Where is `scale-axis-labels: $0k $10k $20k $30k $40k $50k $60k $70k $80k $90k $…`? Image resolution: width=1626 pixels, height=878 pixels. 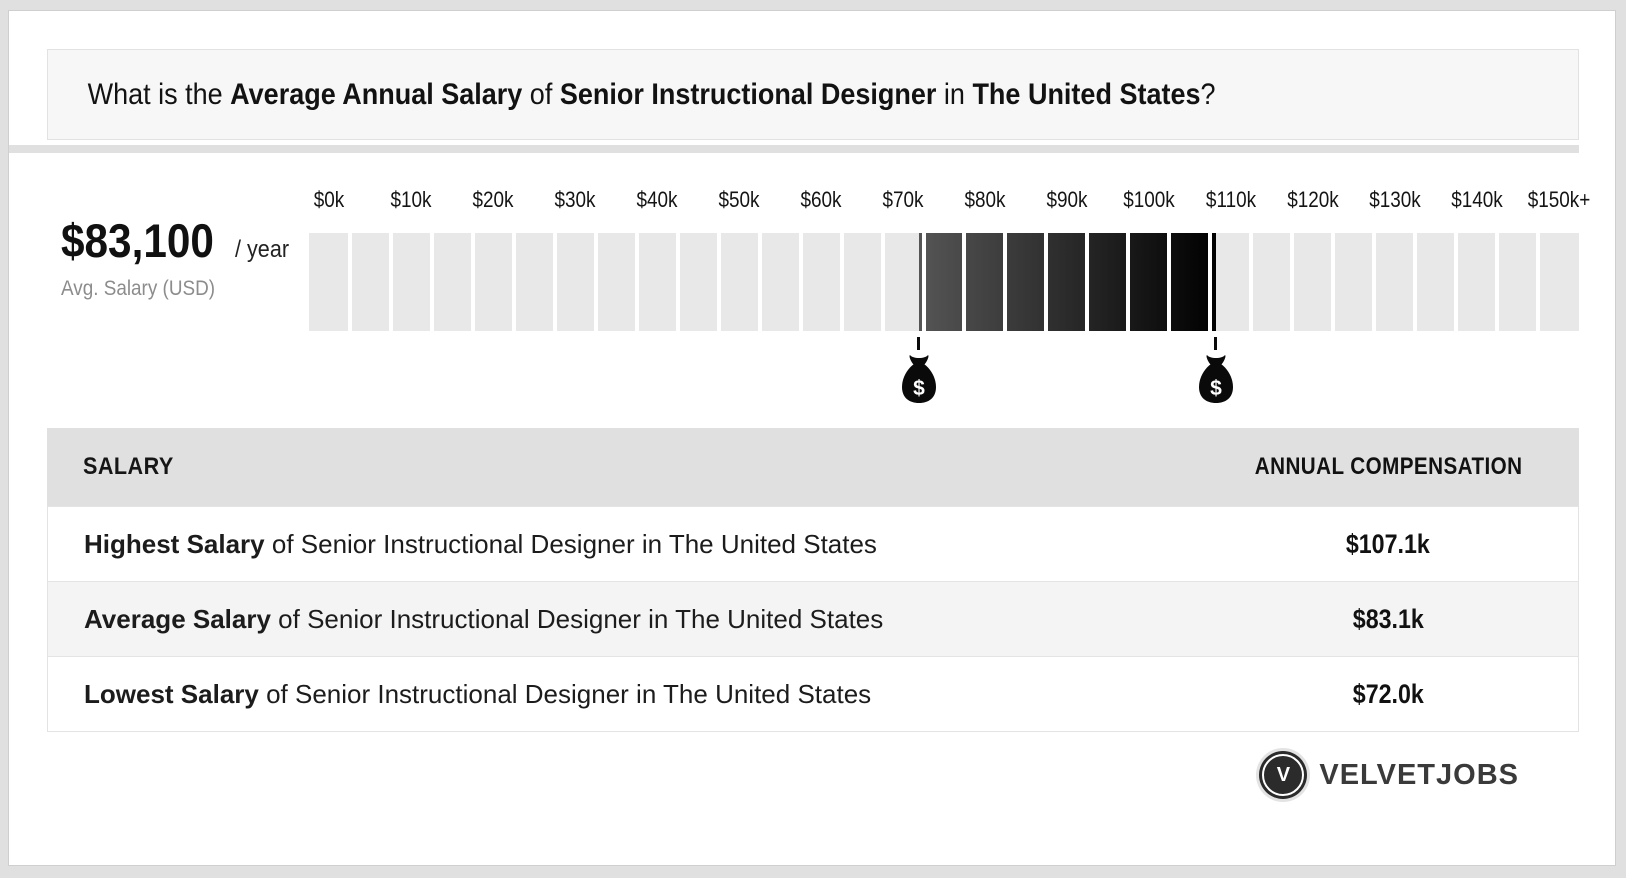 scale-axis-labels: $0k $10k $20k $30k $40k $50k $60k $70k $80k $90k $… is located at coordinates (949, 196).